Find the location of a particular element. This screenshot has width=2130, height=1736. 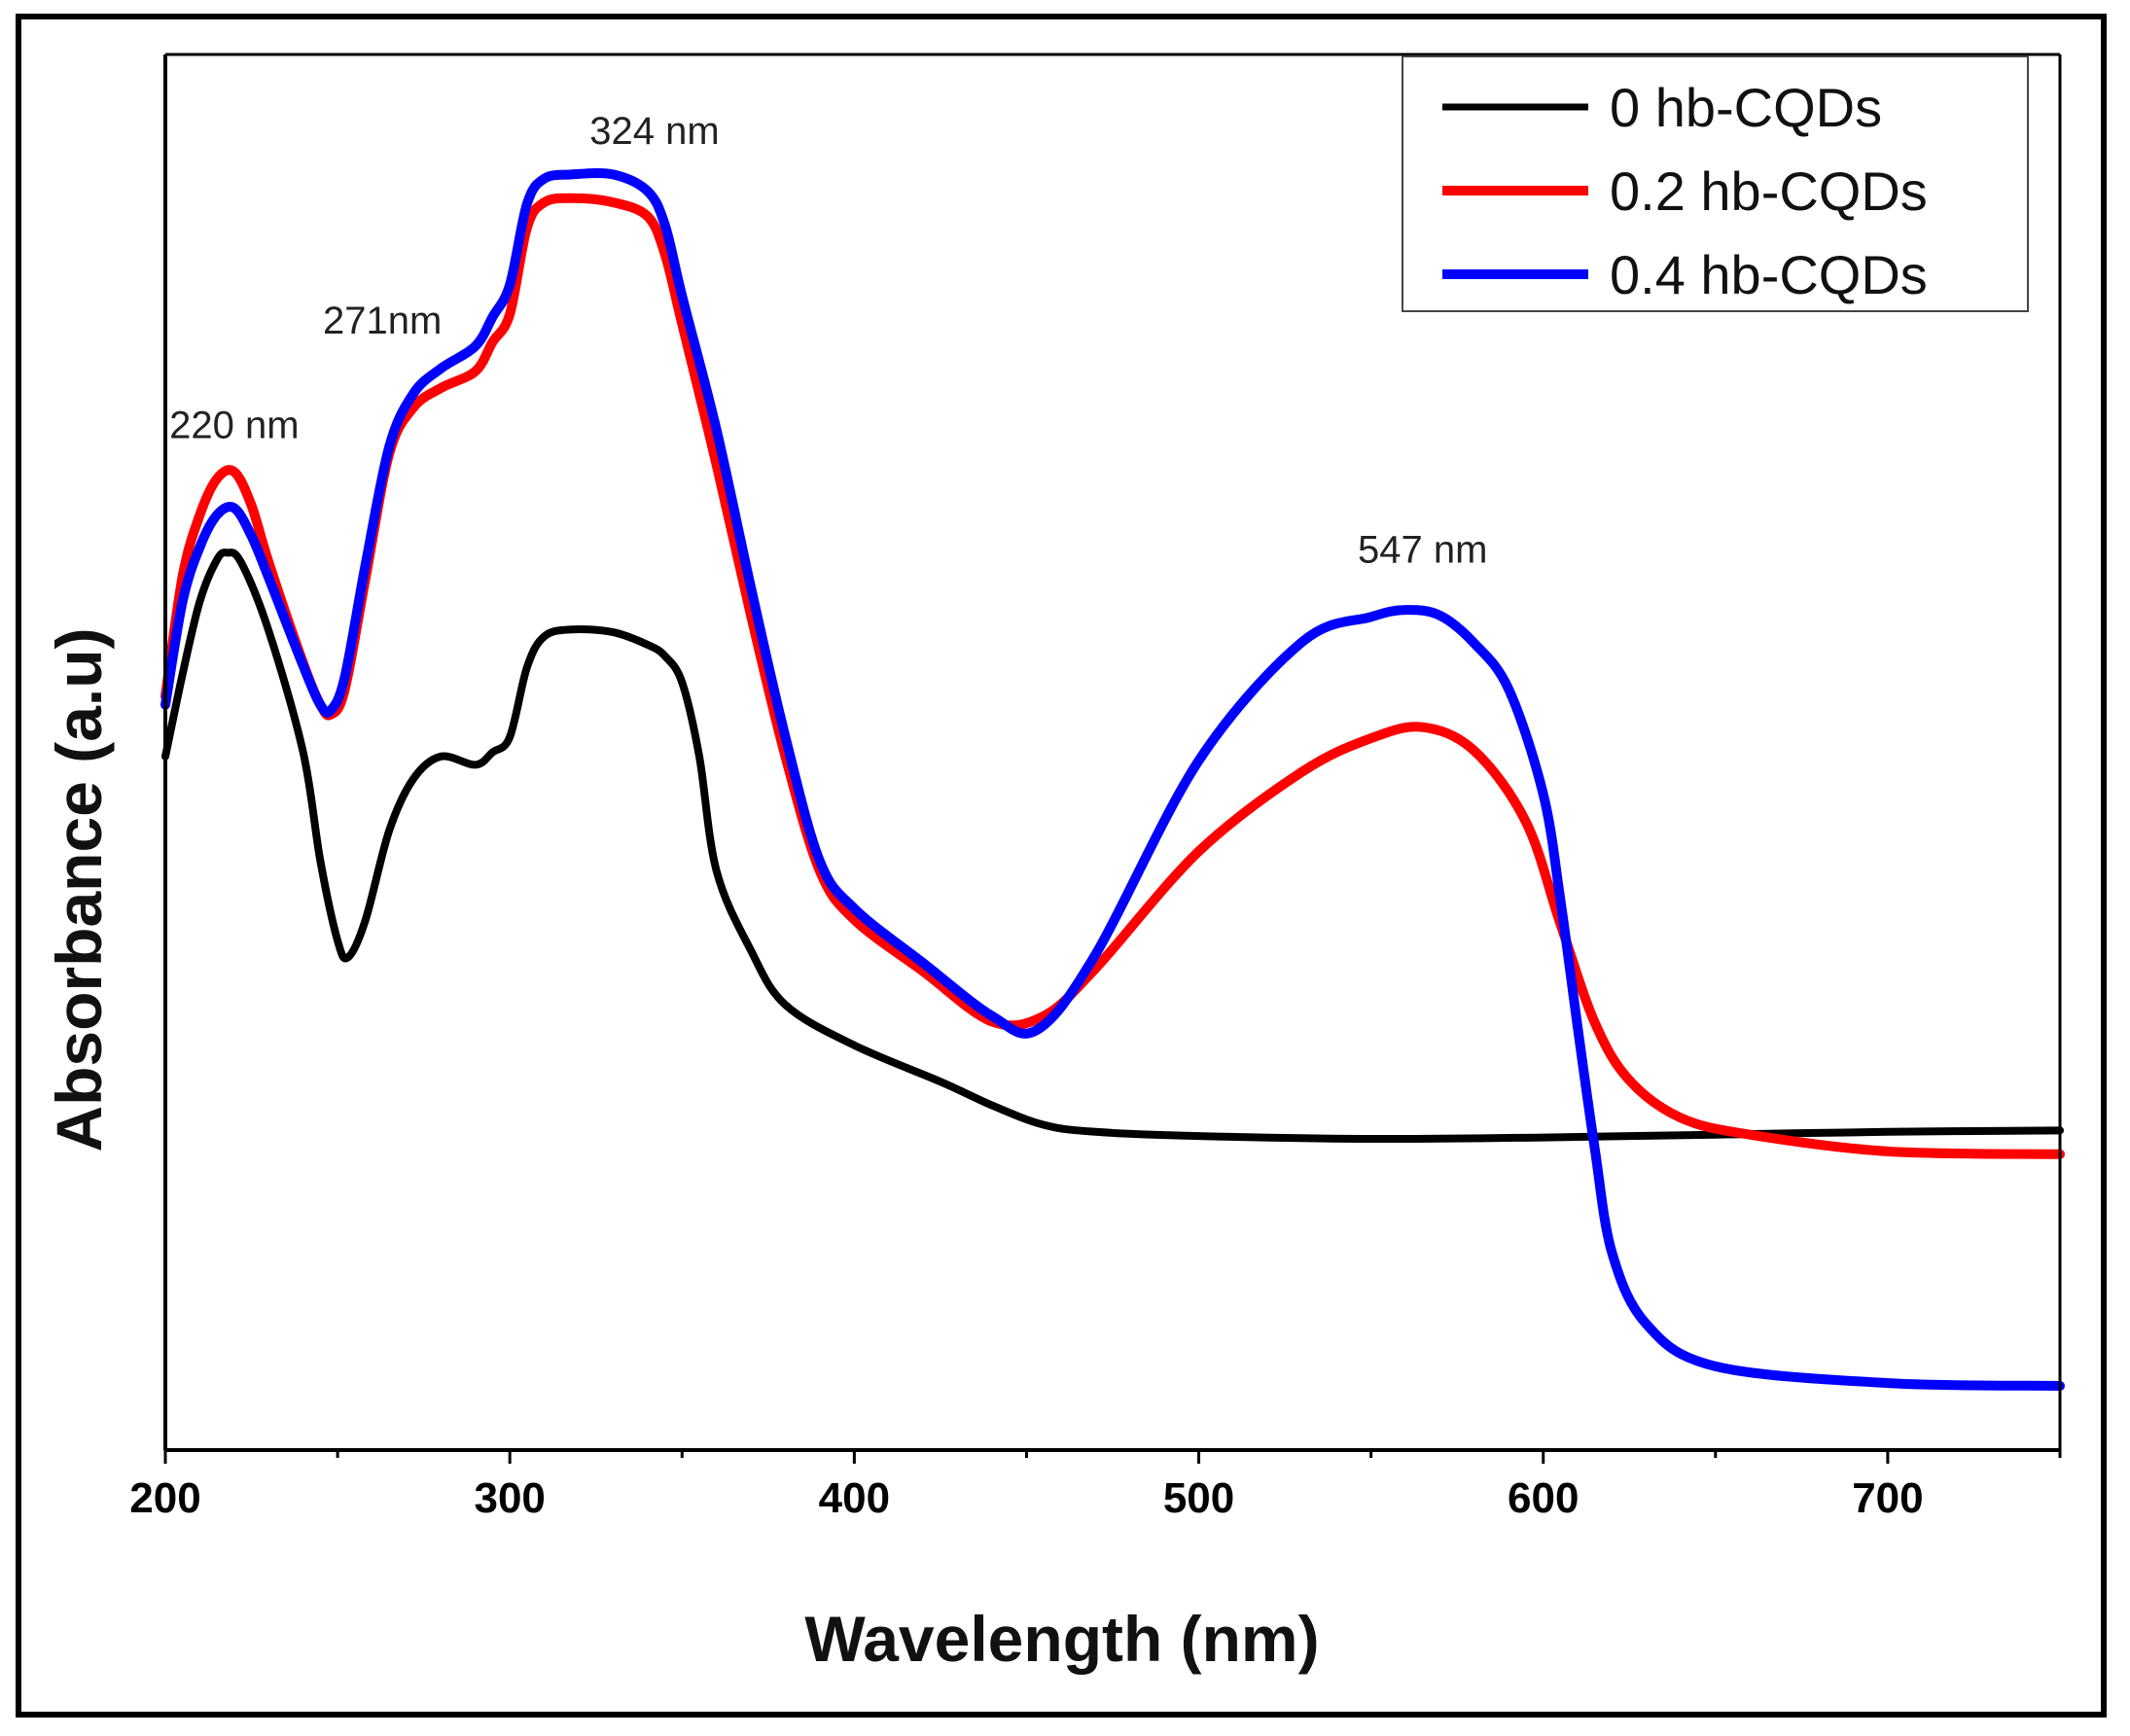

x-tick-label: 600 is located at coordinates (1543, 1498).